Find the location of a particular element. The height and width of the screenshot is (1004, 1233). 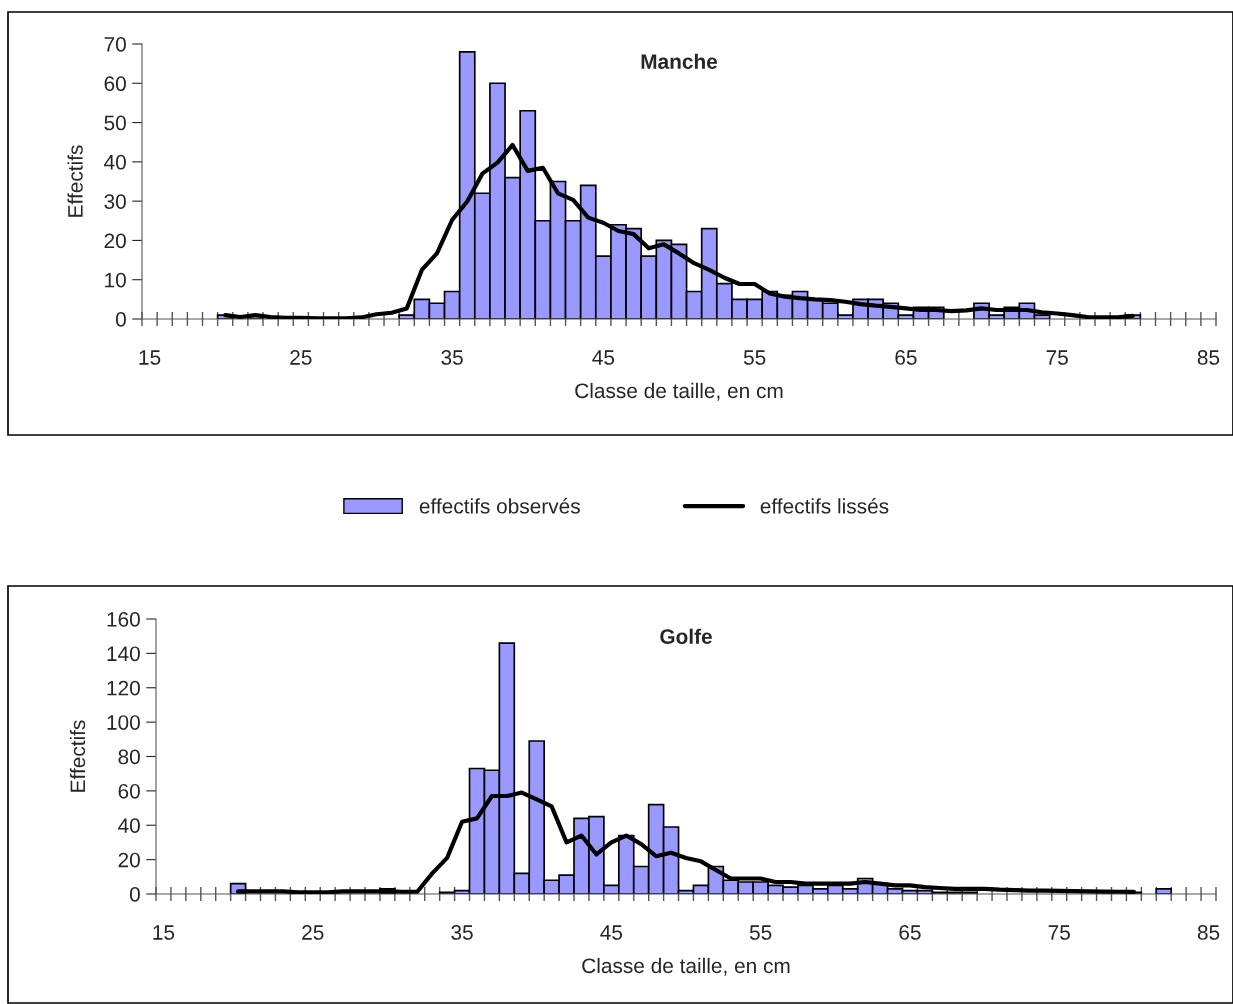

y-tick-label: 160 is located at coordinates (123, 619).